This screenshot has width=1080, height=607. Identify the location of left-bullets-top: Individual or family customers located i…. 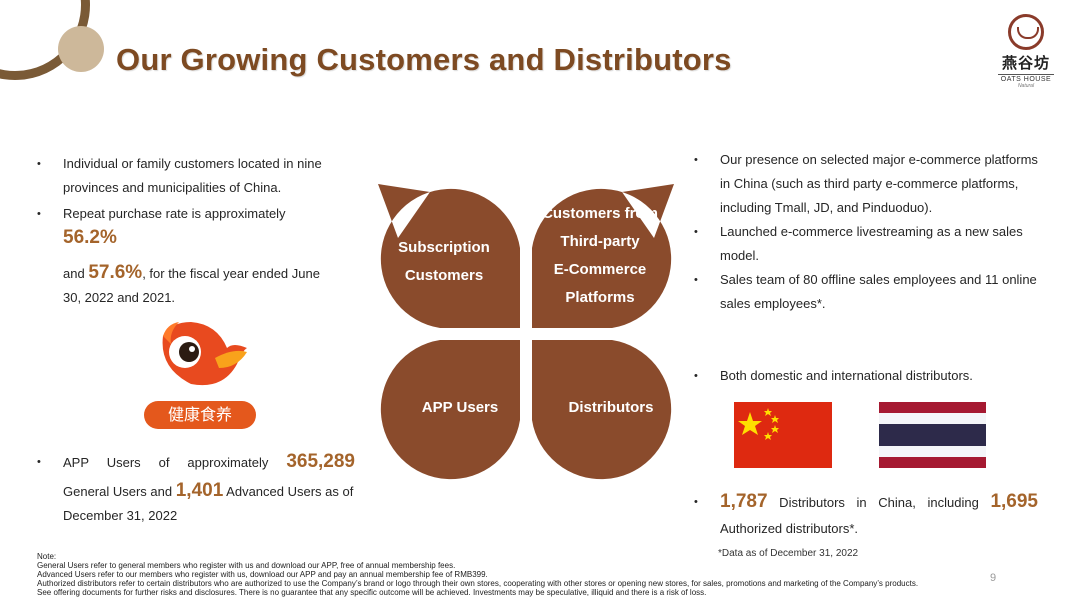
(187, 231).